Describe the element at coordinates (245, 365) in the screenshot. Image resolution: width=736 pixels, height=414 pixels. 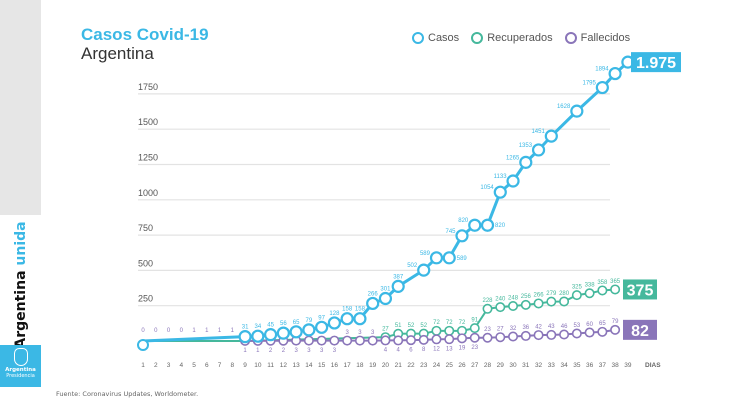
I see `x-tick-label: 9` at that location.